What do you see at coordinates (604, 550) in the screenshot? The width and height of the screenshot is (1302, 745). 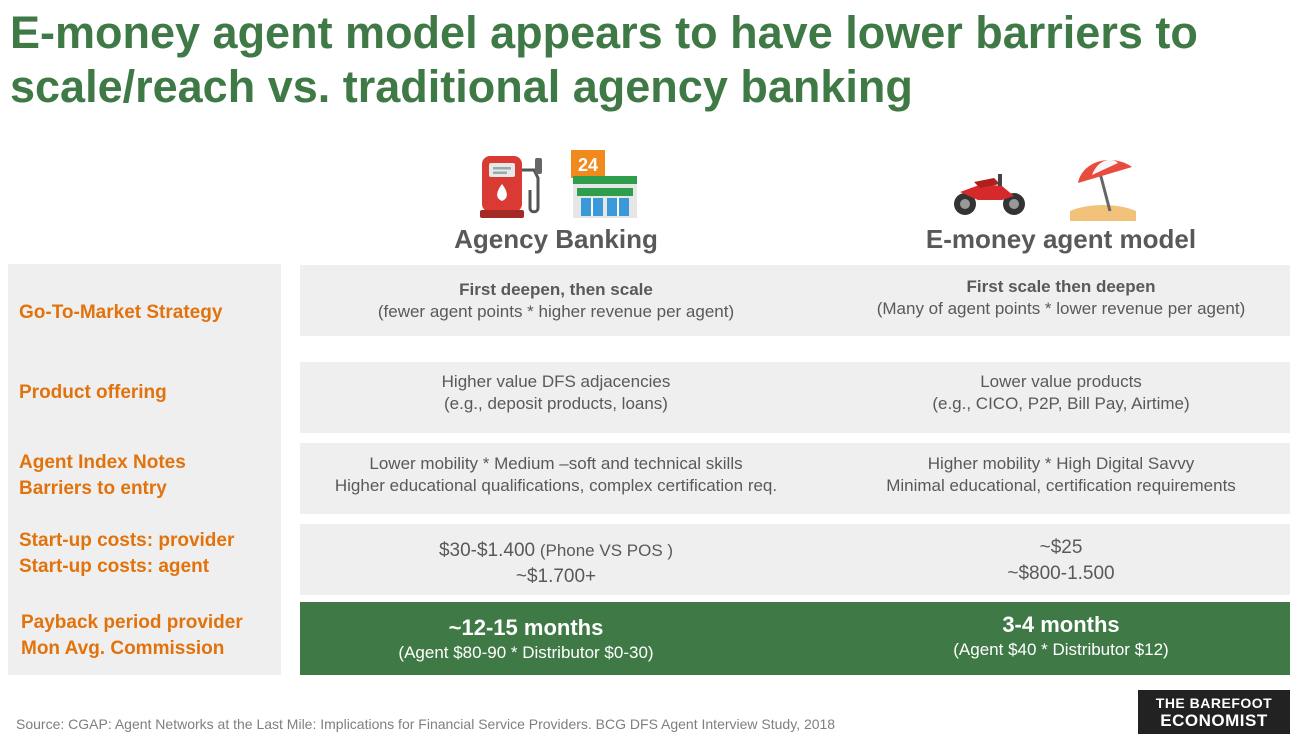 I see `cell-note: (Phone VS POS )` at bounding box center [604, 550].